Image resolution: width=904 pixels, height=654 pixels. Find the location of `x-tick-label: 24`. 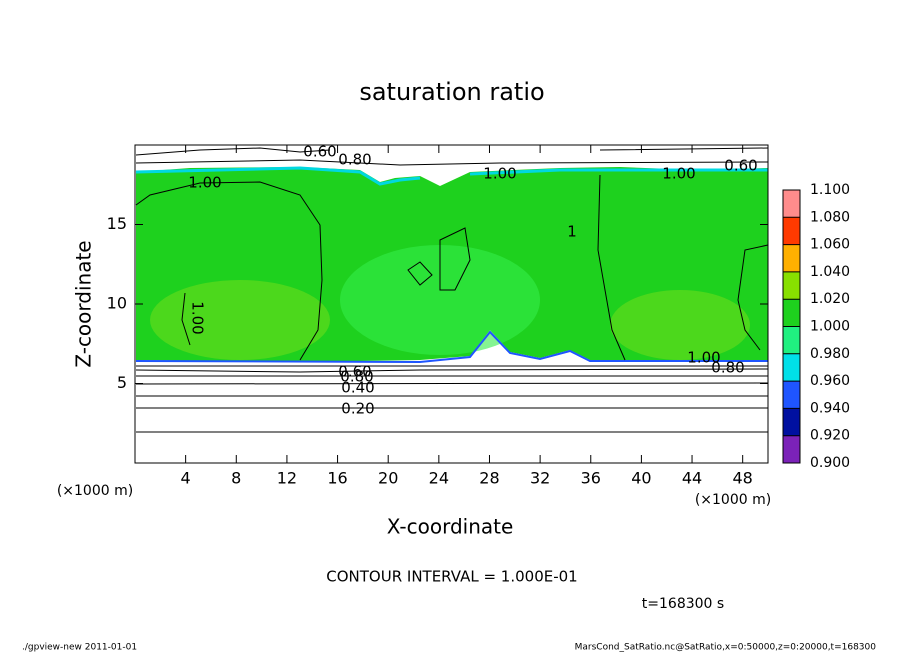

x-tick-label: 24 is located at coordinates (439, 478).